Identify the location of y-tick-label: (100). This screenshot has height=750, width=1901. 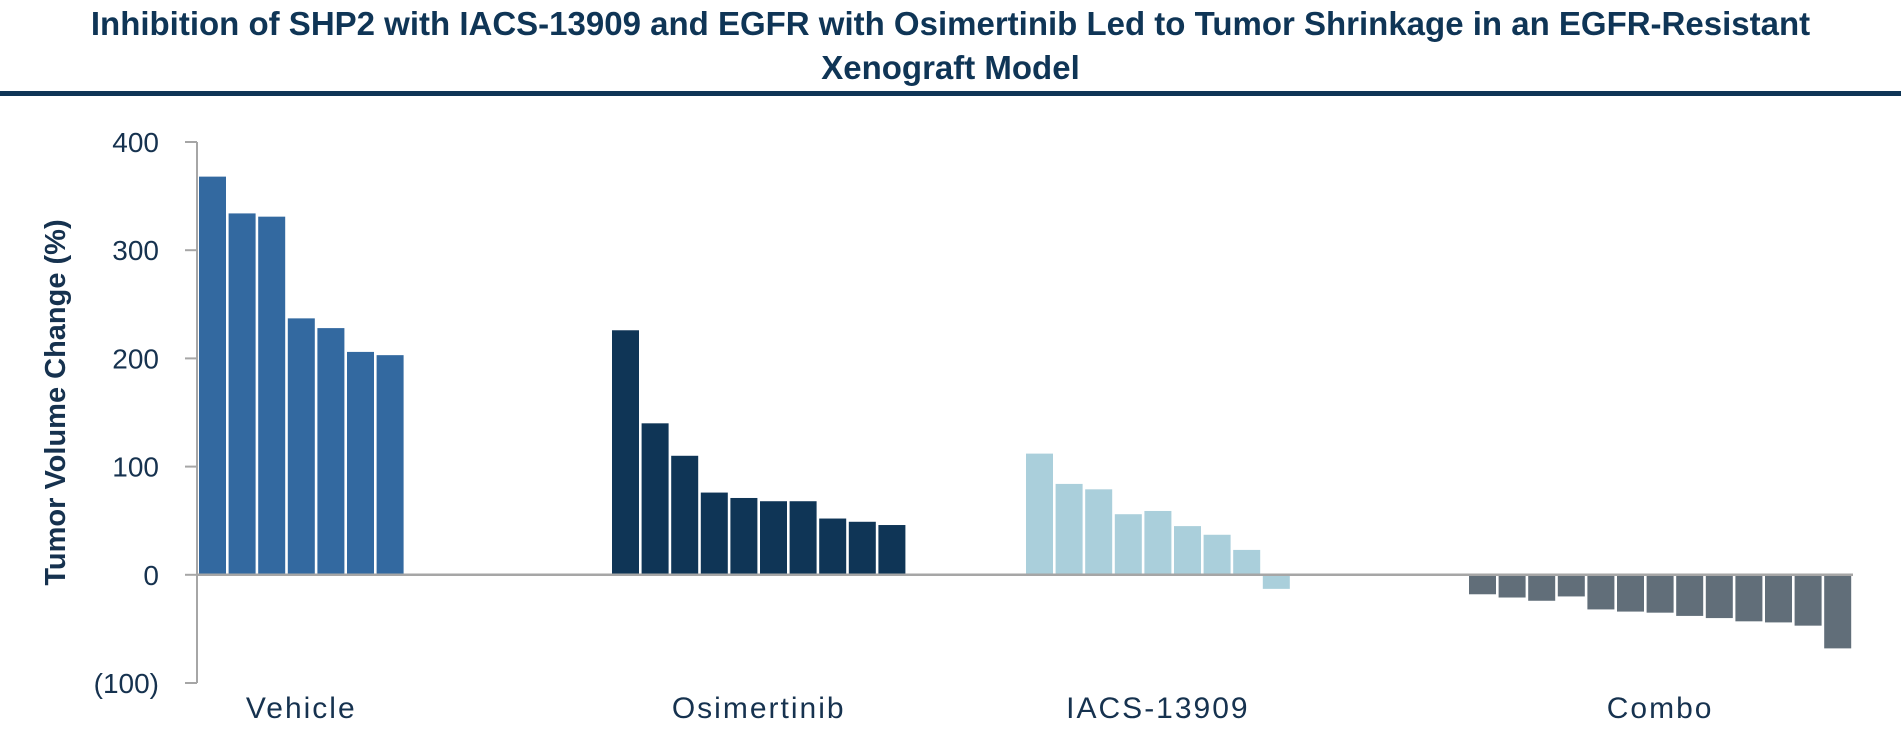
(126, 683).